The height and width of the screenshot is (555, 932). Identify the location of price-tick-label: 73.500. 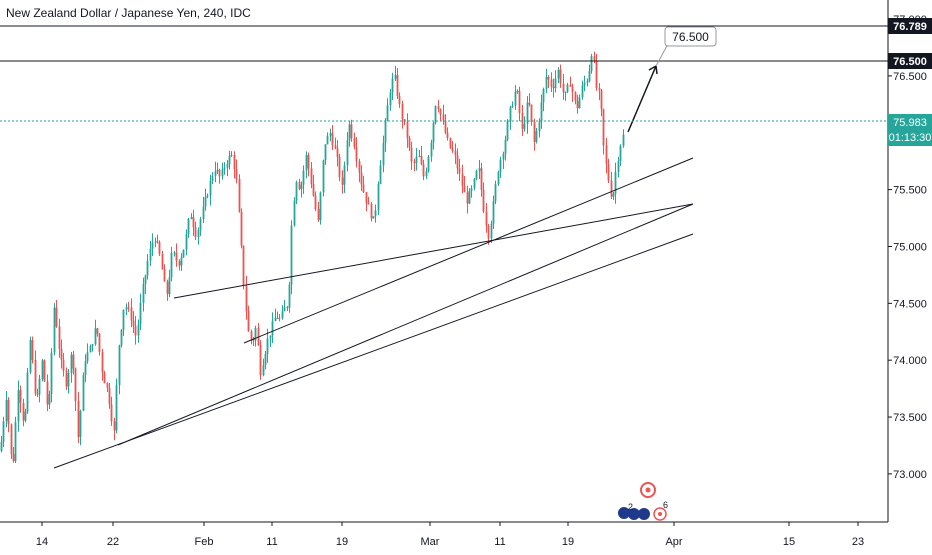
(910, 418).